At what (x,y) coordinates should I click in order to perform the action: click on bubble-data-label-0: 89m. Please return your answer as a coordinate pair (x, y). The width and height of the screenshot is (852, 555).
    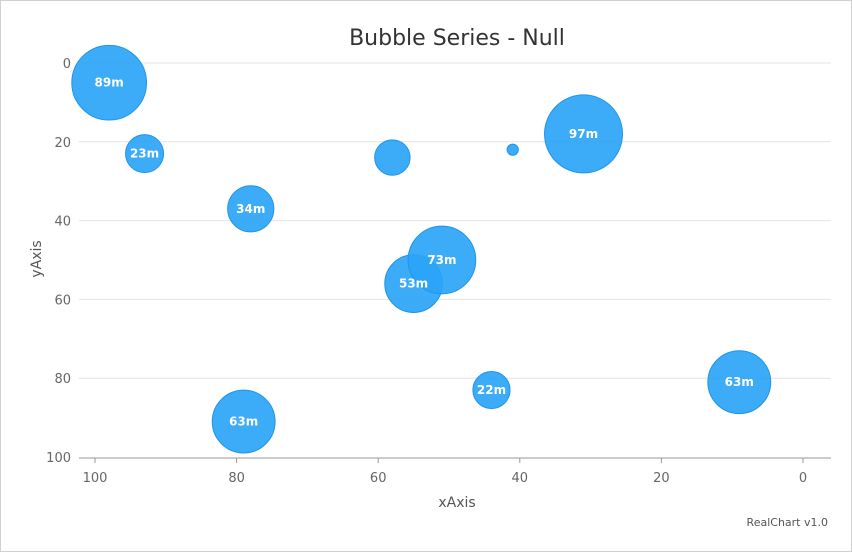
    Looking at the image, I should click on (109, 83).